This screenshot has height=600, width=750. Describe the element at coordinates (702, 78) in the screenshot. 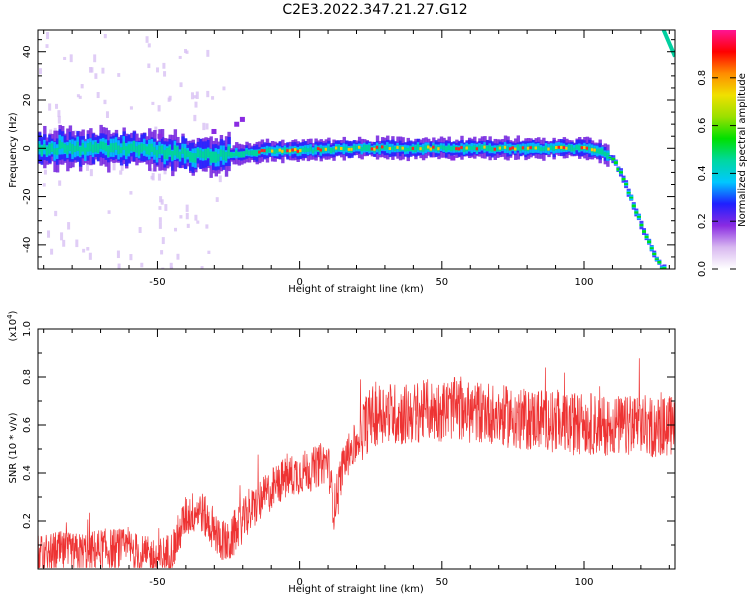

I see `colorbar-tick-label: 0.8` at that location.